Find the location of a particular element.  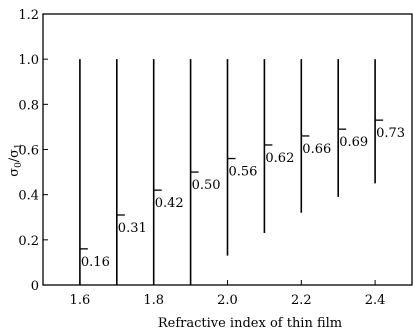

ratio-label: 0.66 is located at coordinates (316, 149).